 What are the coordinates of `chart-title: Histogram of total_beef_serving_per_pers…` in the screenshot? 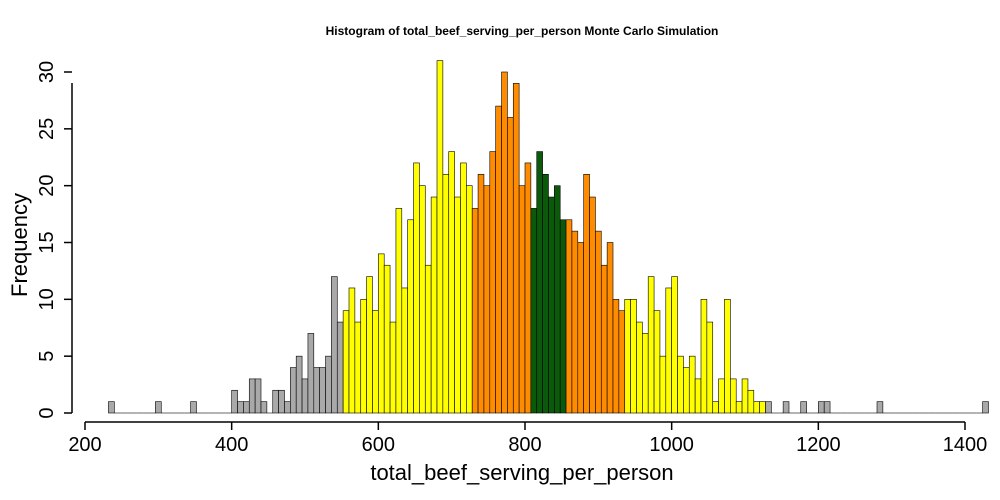 It's located at (522, 31).